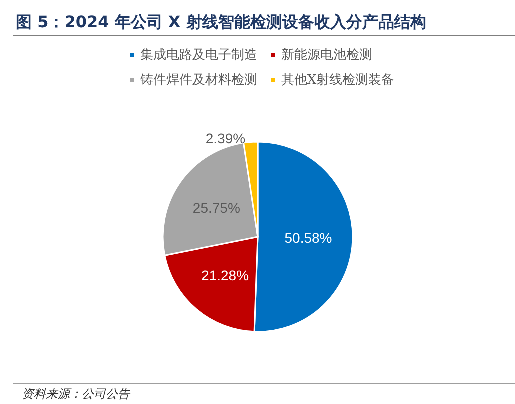 The width and height of the screenshot is (515, 404). What do you see at coordinates (198, 80) in the screenshot?
I see `legend-label: 铸件焊件及材料检测` at bounding box center [198, 80].